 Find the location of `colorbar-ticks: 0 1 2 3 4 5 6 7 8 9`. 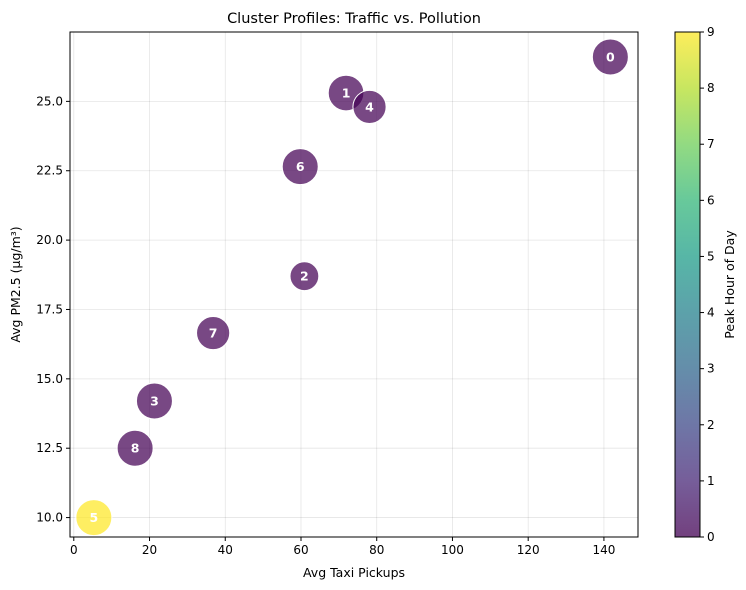

colorbar-ticks: 0 1 2 3 4 5 6 7 8 9 is located at coordinates (707, 284).